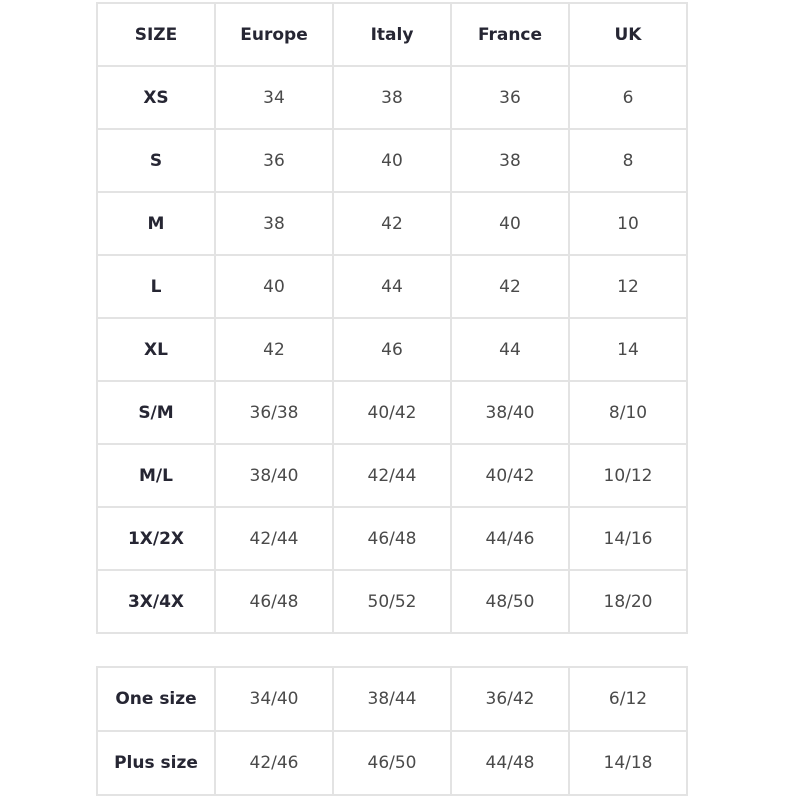  What do you see at coordinates (274, 412) in the screenshot?
I see `cell-europe: 36/38` at bounding box center [274, 412].